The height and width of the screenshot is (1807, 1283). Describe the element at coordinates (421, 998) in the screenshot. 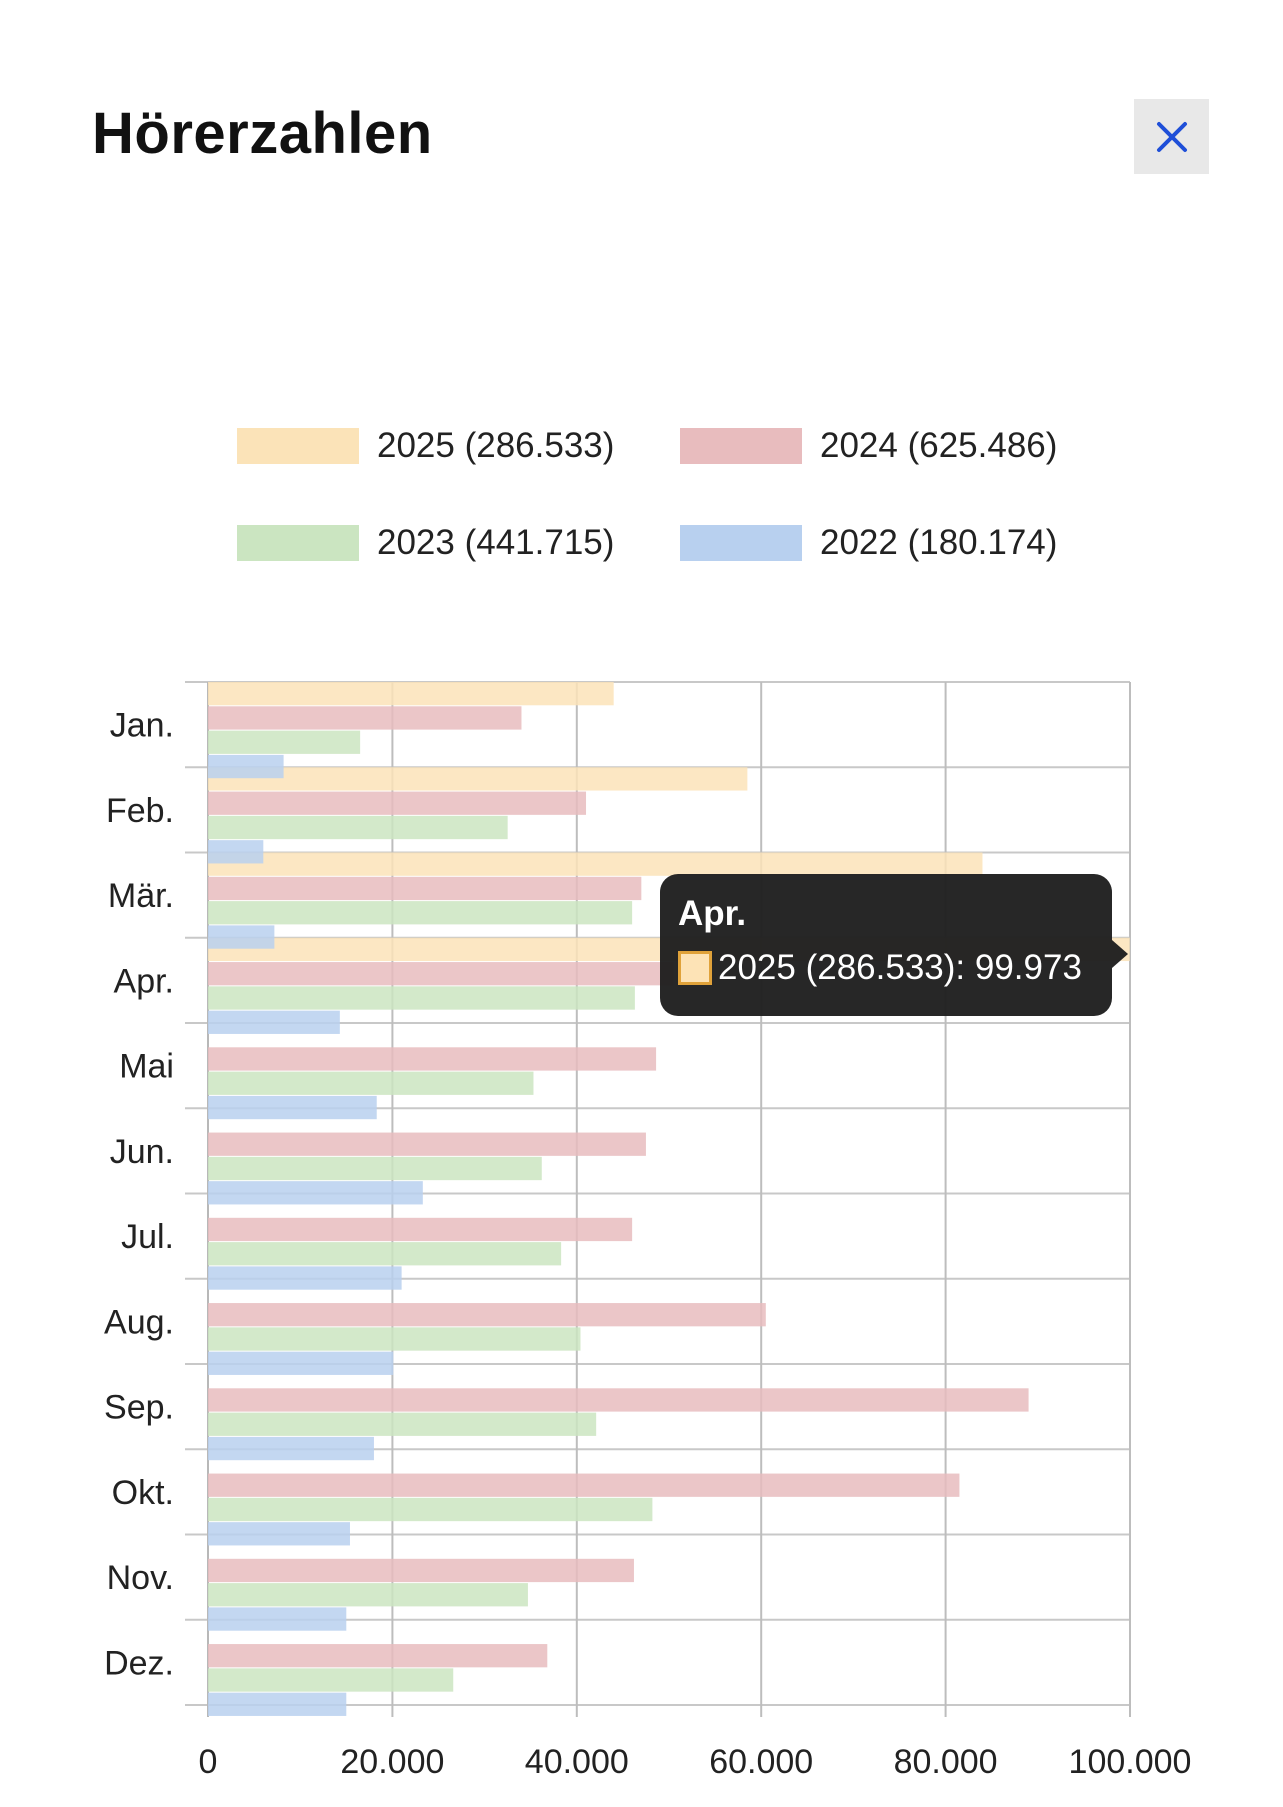

I see `bar-2023-Apr.` at that location.